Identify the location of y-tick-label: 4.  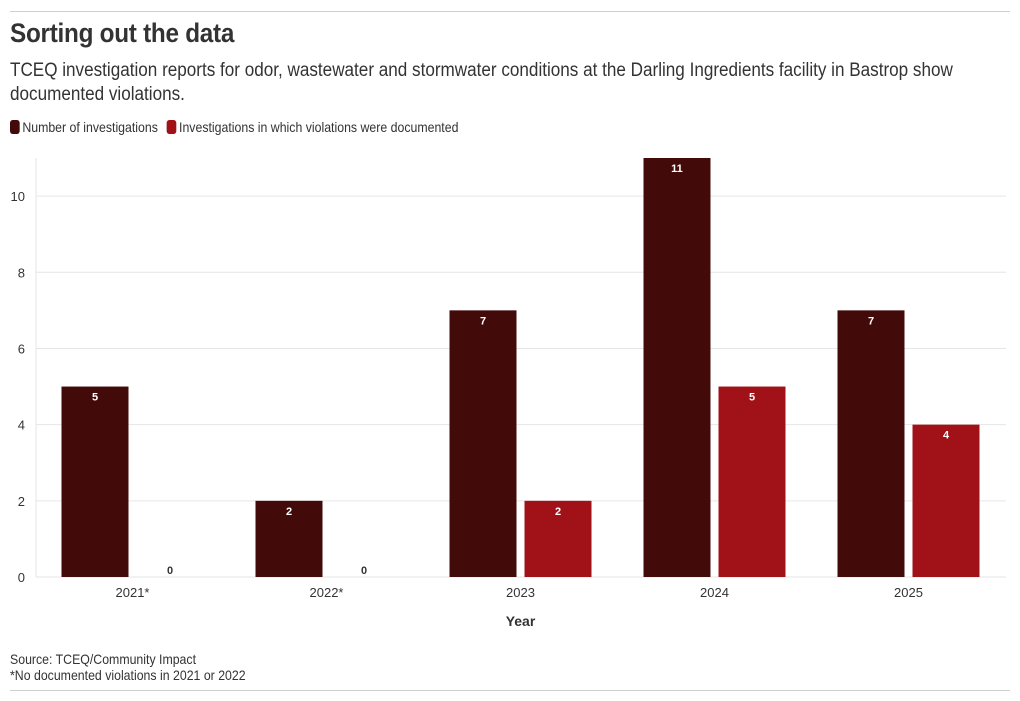
(21, 425).